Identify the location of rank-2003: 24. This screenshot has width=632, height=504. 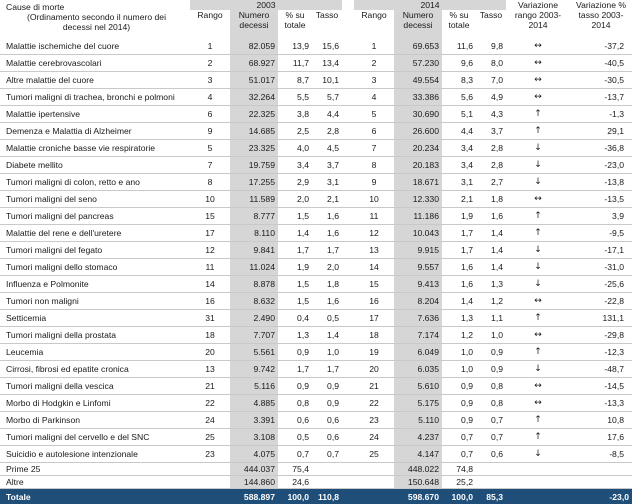
(210, 420).